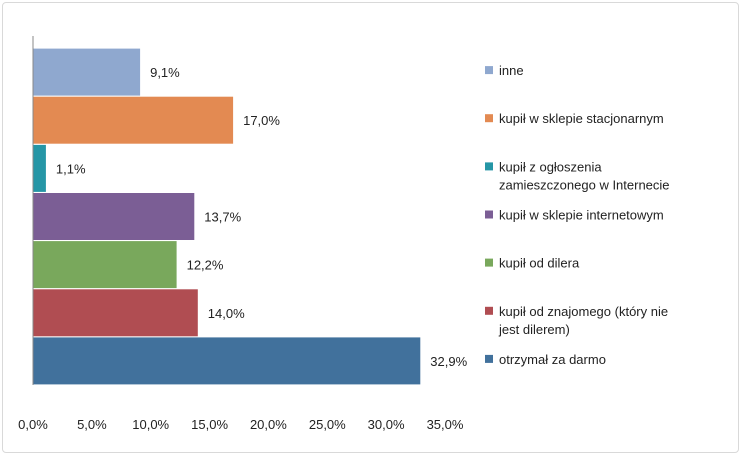 The image size is (743, 457). I want to click on data-label-6: 14,0%, so click(226, 313).